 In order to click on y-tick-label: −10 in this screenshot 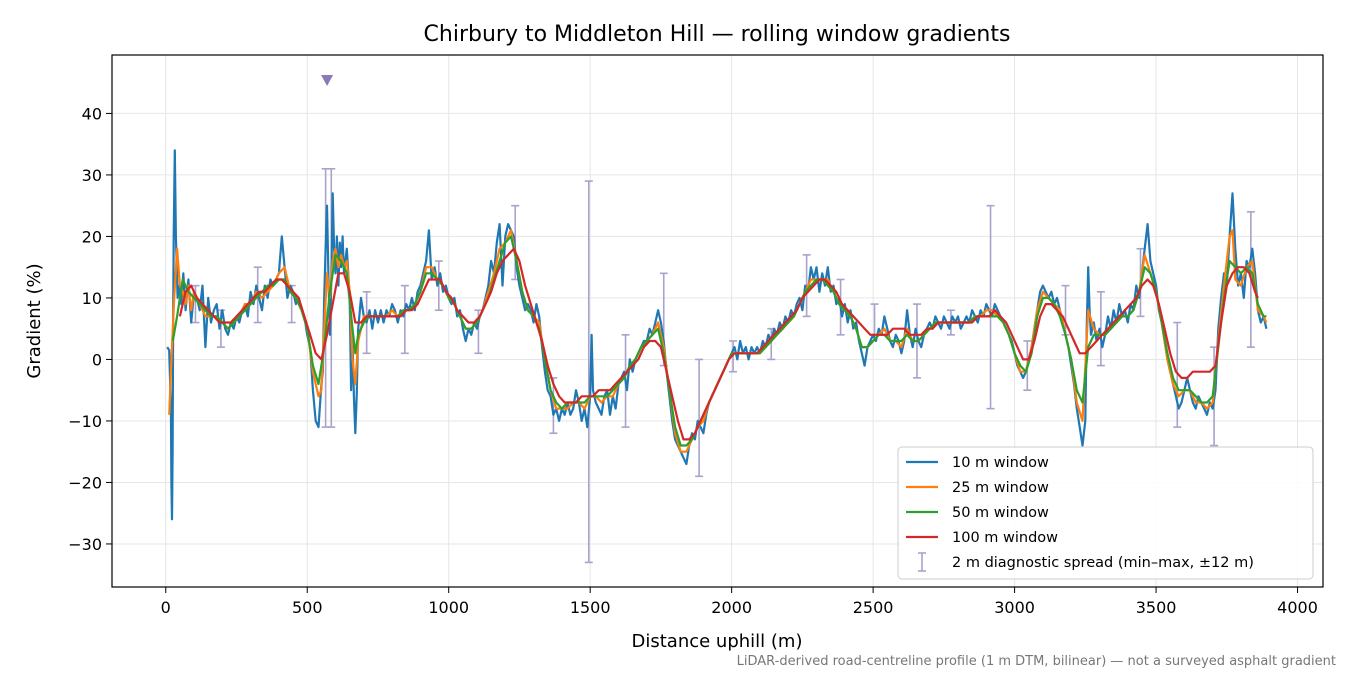, I will do `click(85, 421)`.